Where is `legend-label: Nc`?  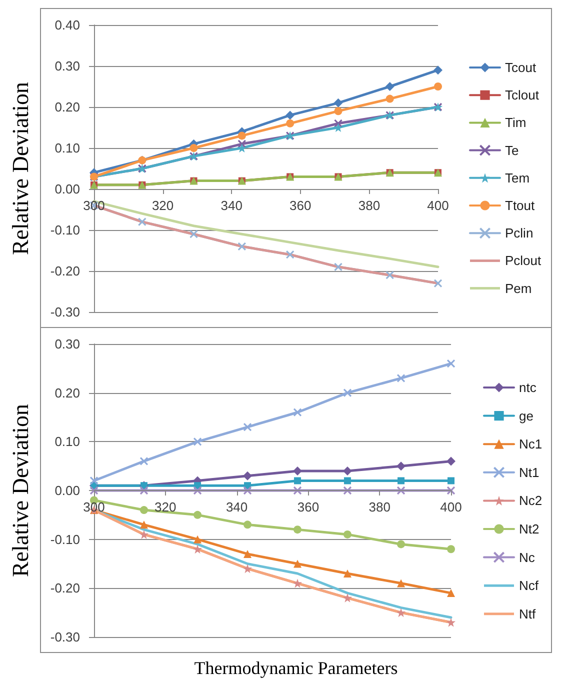
legend-label: Nc is located at coordinates (527, 557).